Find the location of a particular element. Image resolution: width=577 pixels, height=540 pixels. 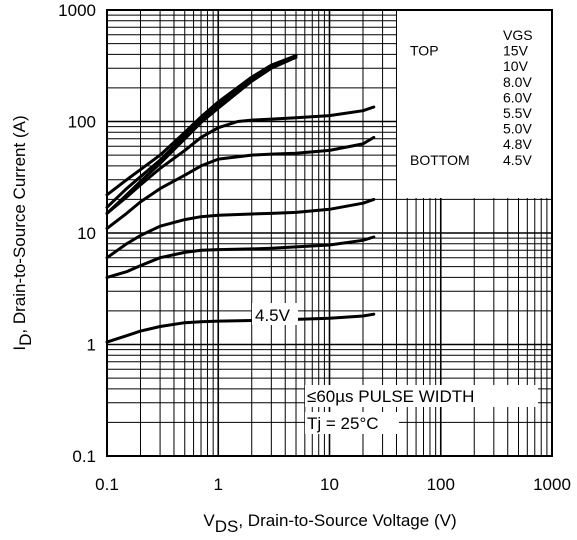

y-tick-label: 10 is located at coordinates (86, 233).